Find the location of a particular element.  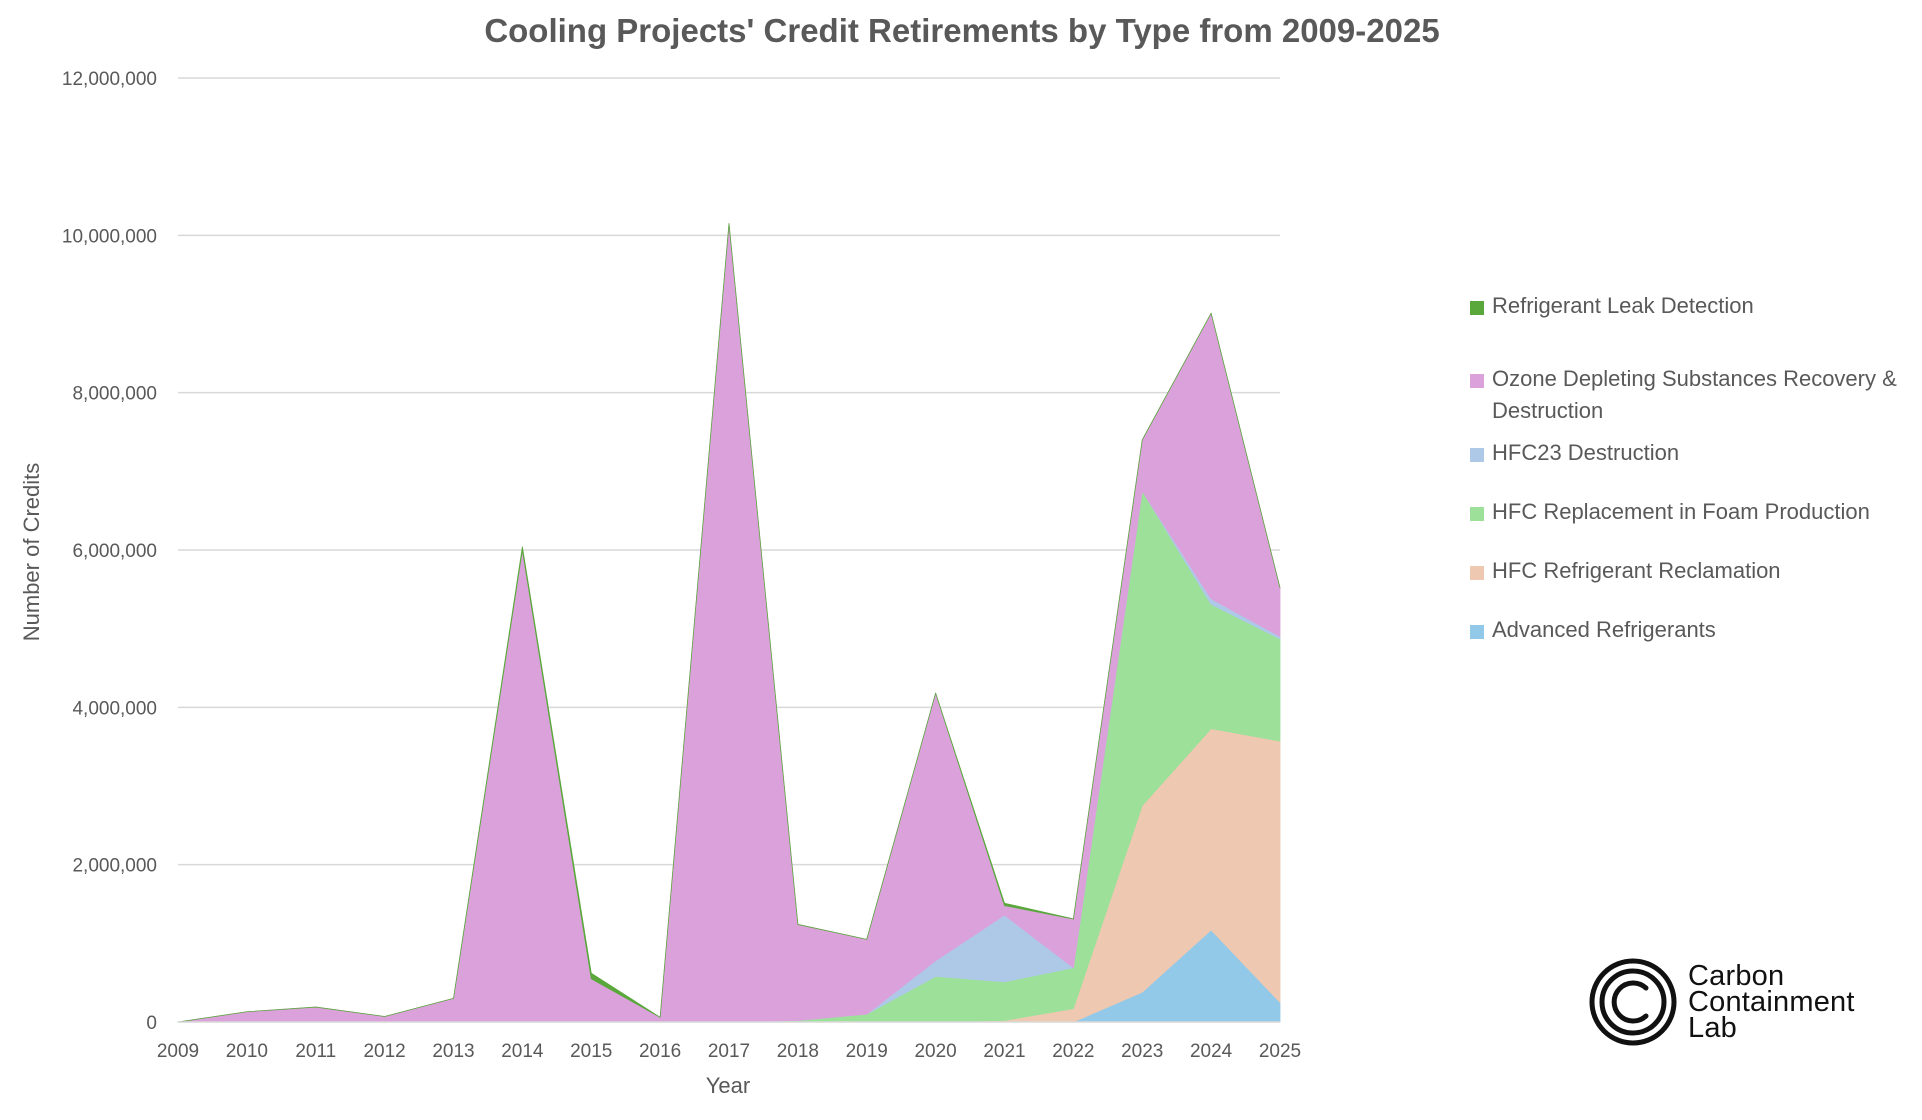

x-tick-label: 2012 is located at coordinates (384, 1051).